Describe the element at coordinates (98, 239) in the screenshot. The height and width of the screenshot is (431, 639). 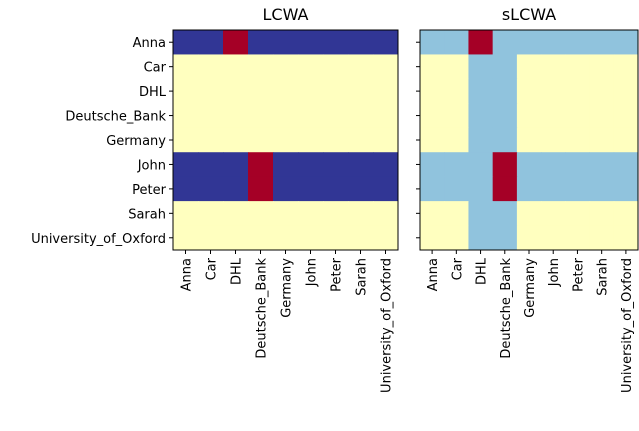
I see `y-tick-label: University_of_Oxford` at that location.